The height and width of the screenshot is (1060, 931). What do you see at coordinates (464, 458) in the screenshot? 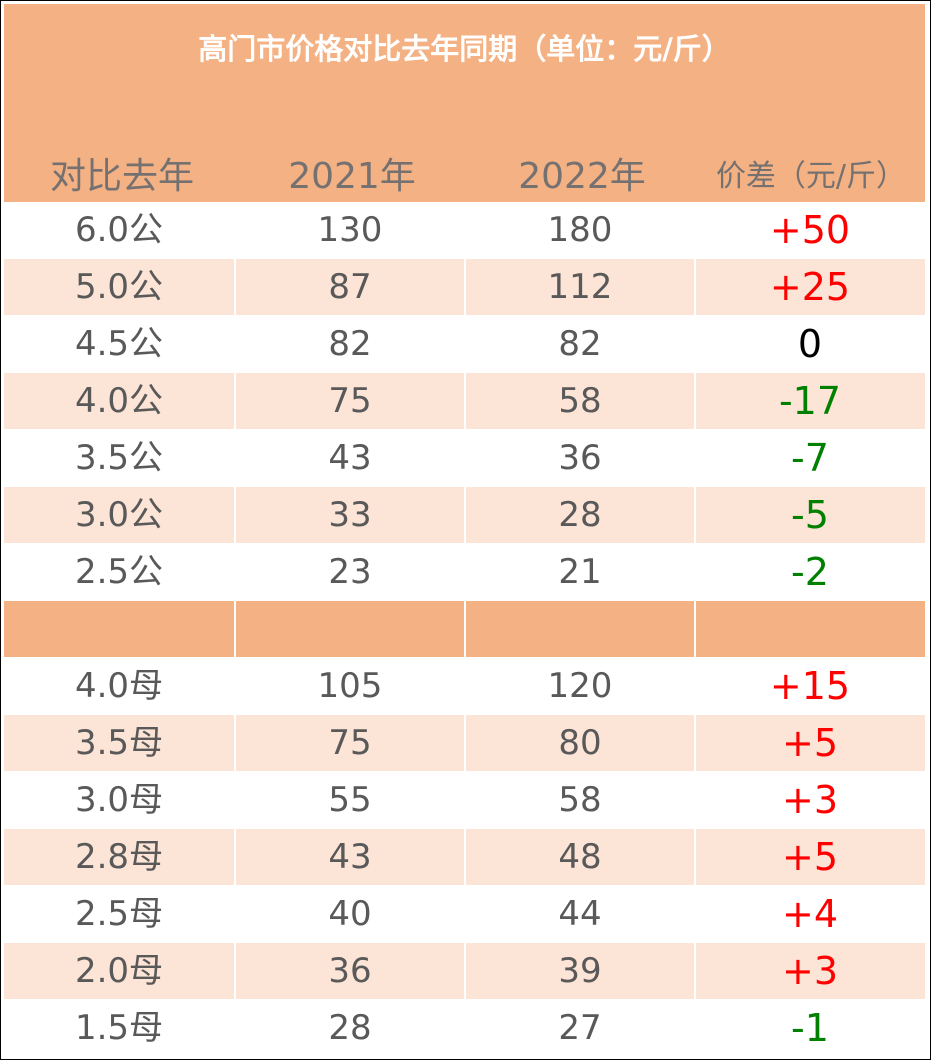
I see `table-row: 3.5公 43 36 -7` at bounding box center [464, 458].